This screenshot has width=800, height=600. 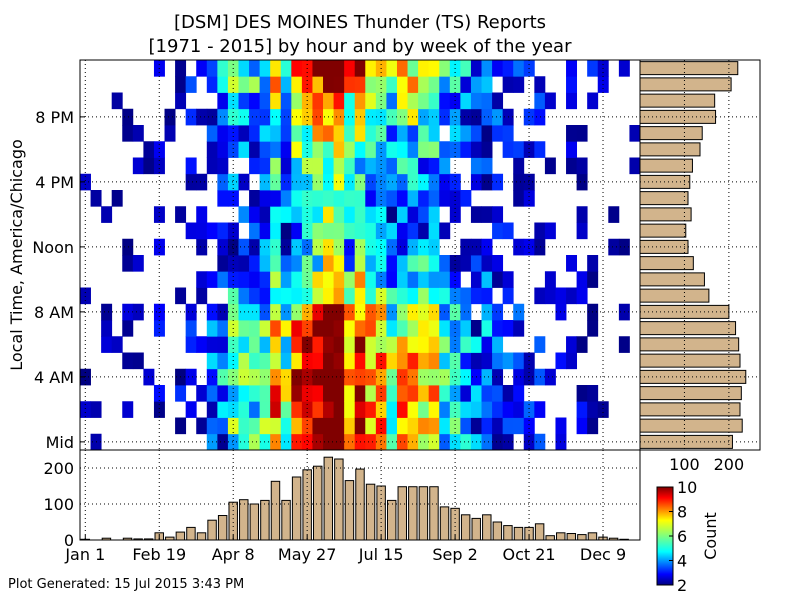 I want to click on heatmap-y-axis-label: Local Time, America/Chicago, so click(x=16, y=255).